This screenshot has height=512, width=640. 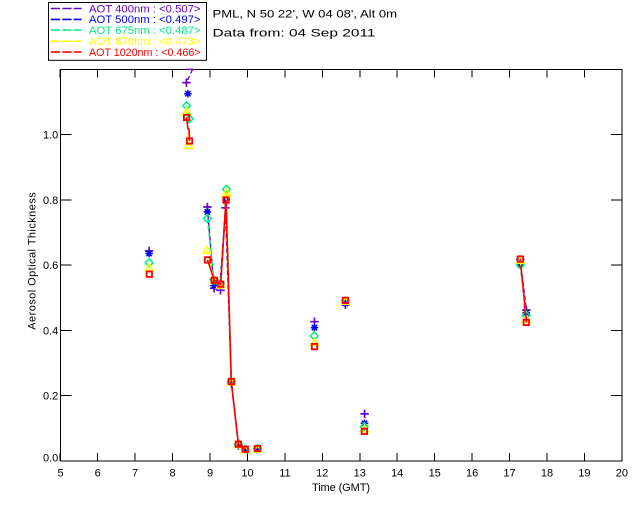 I want to click on svg-text: 0.4, so click(x=50, y=331).